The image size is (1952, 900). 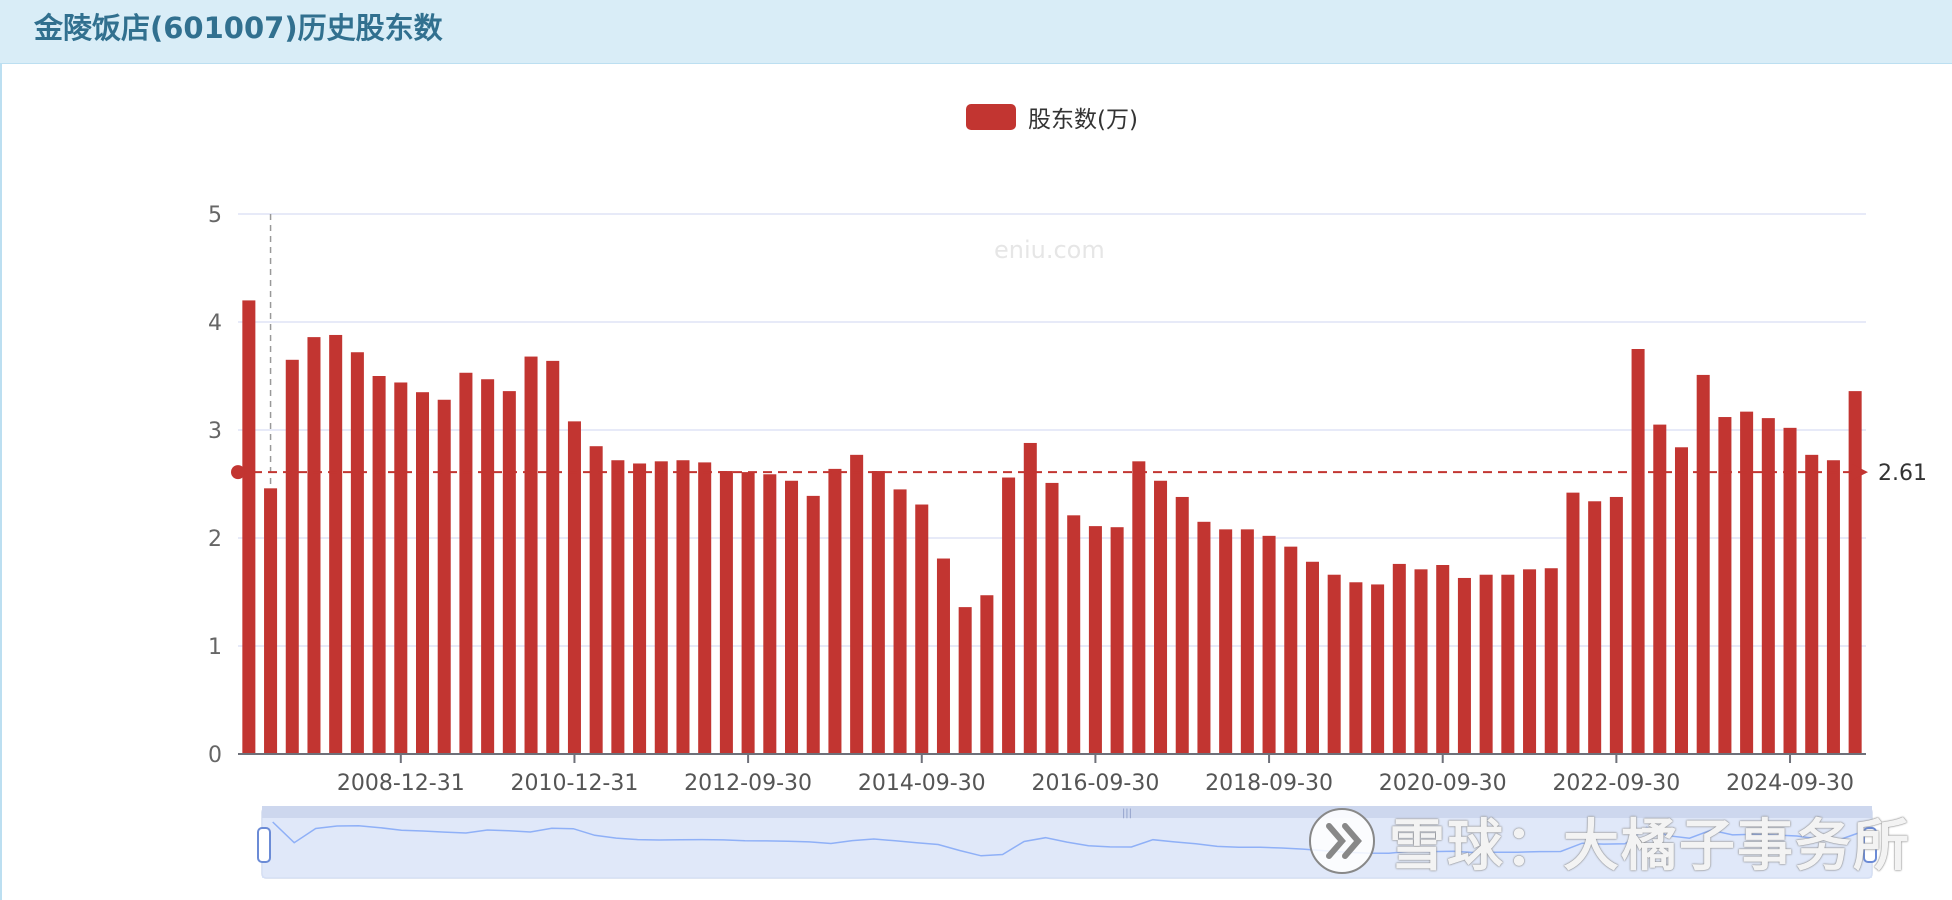 What do you see at coordinates (264, 845) in the screenshot?
I see `datazoom-start-handle` at bounding box center [264, 845].